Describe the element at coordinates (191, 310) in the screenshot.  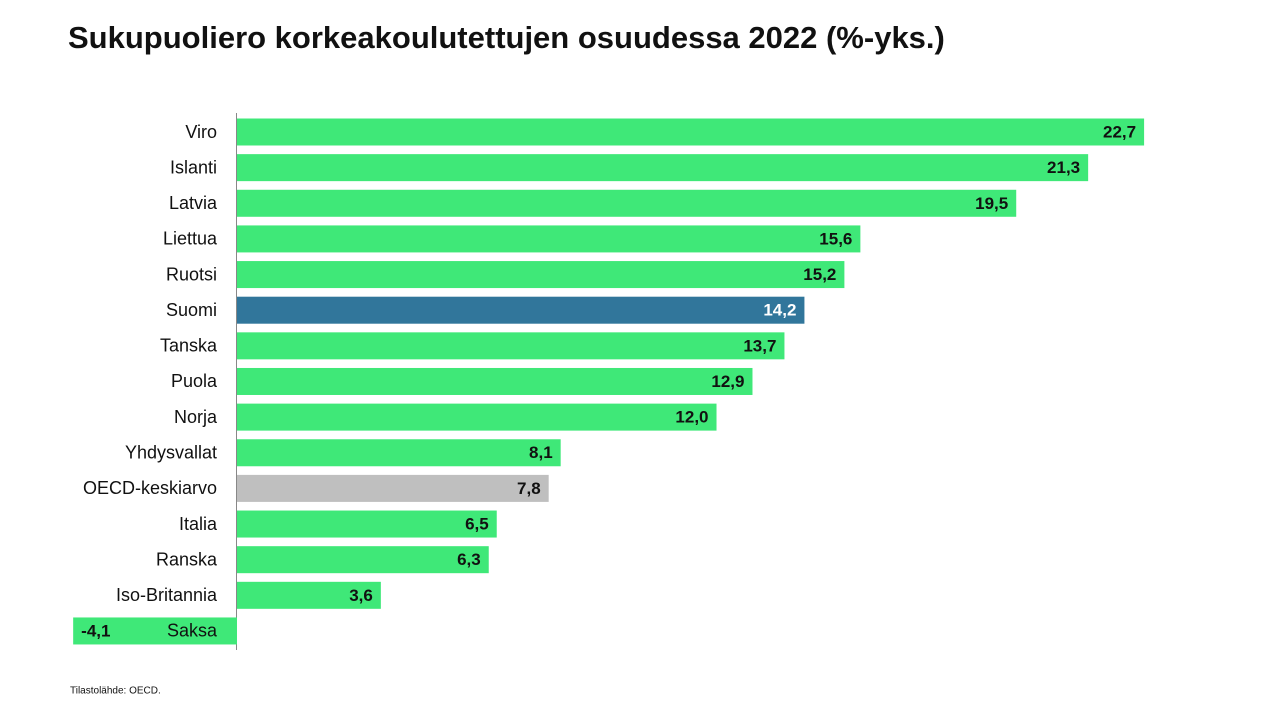
I see `category-label: Suomi` at that location.